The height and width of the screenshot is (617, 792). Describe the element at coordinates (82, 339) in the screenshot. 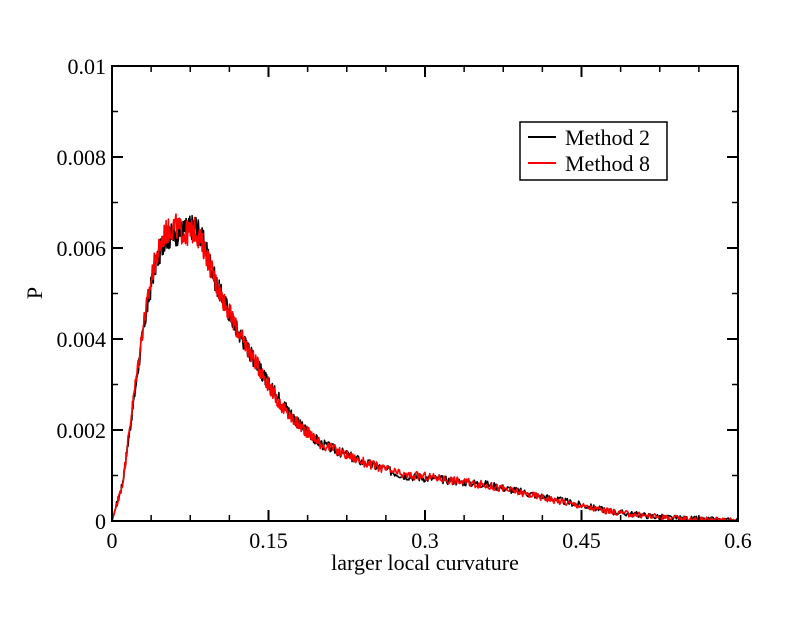

I see `y-tick-label: 0.004` at that location.